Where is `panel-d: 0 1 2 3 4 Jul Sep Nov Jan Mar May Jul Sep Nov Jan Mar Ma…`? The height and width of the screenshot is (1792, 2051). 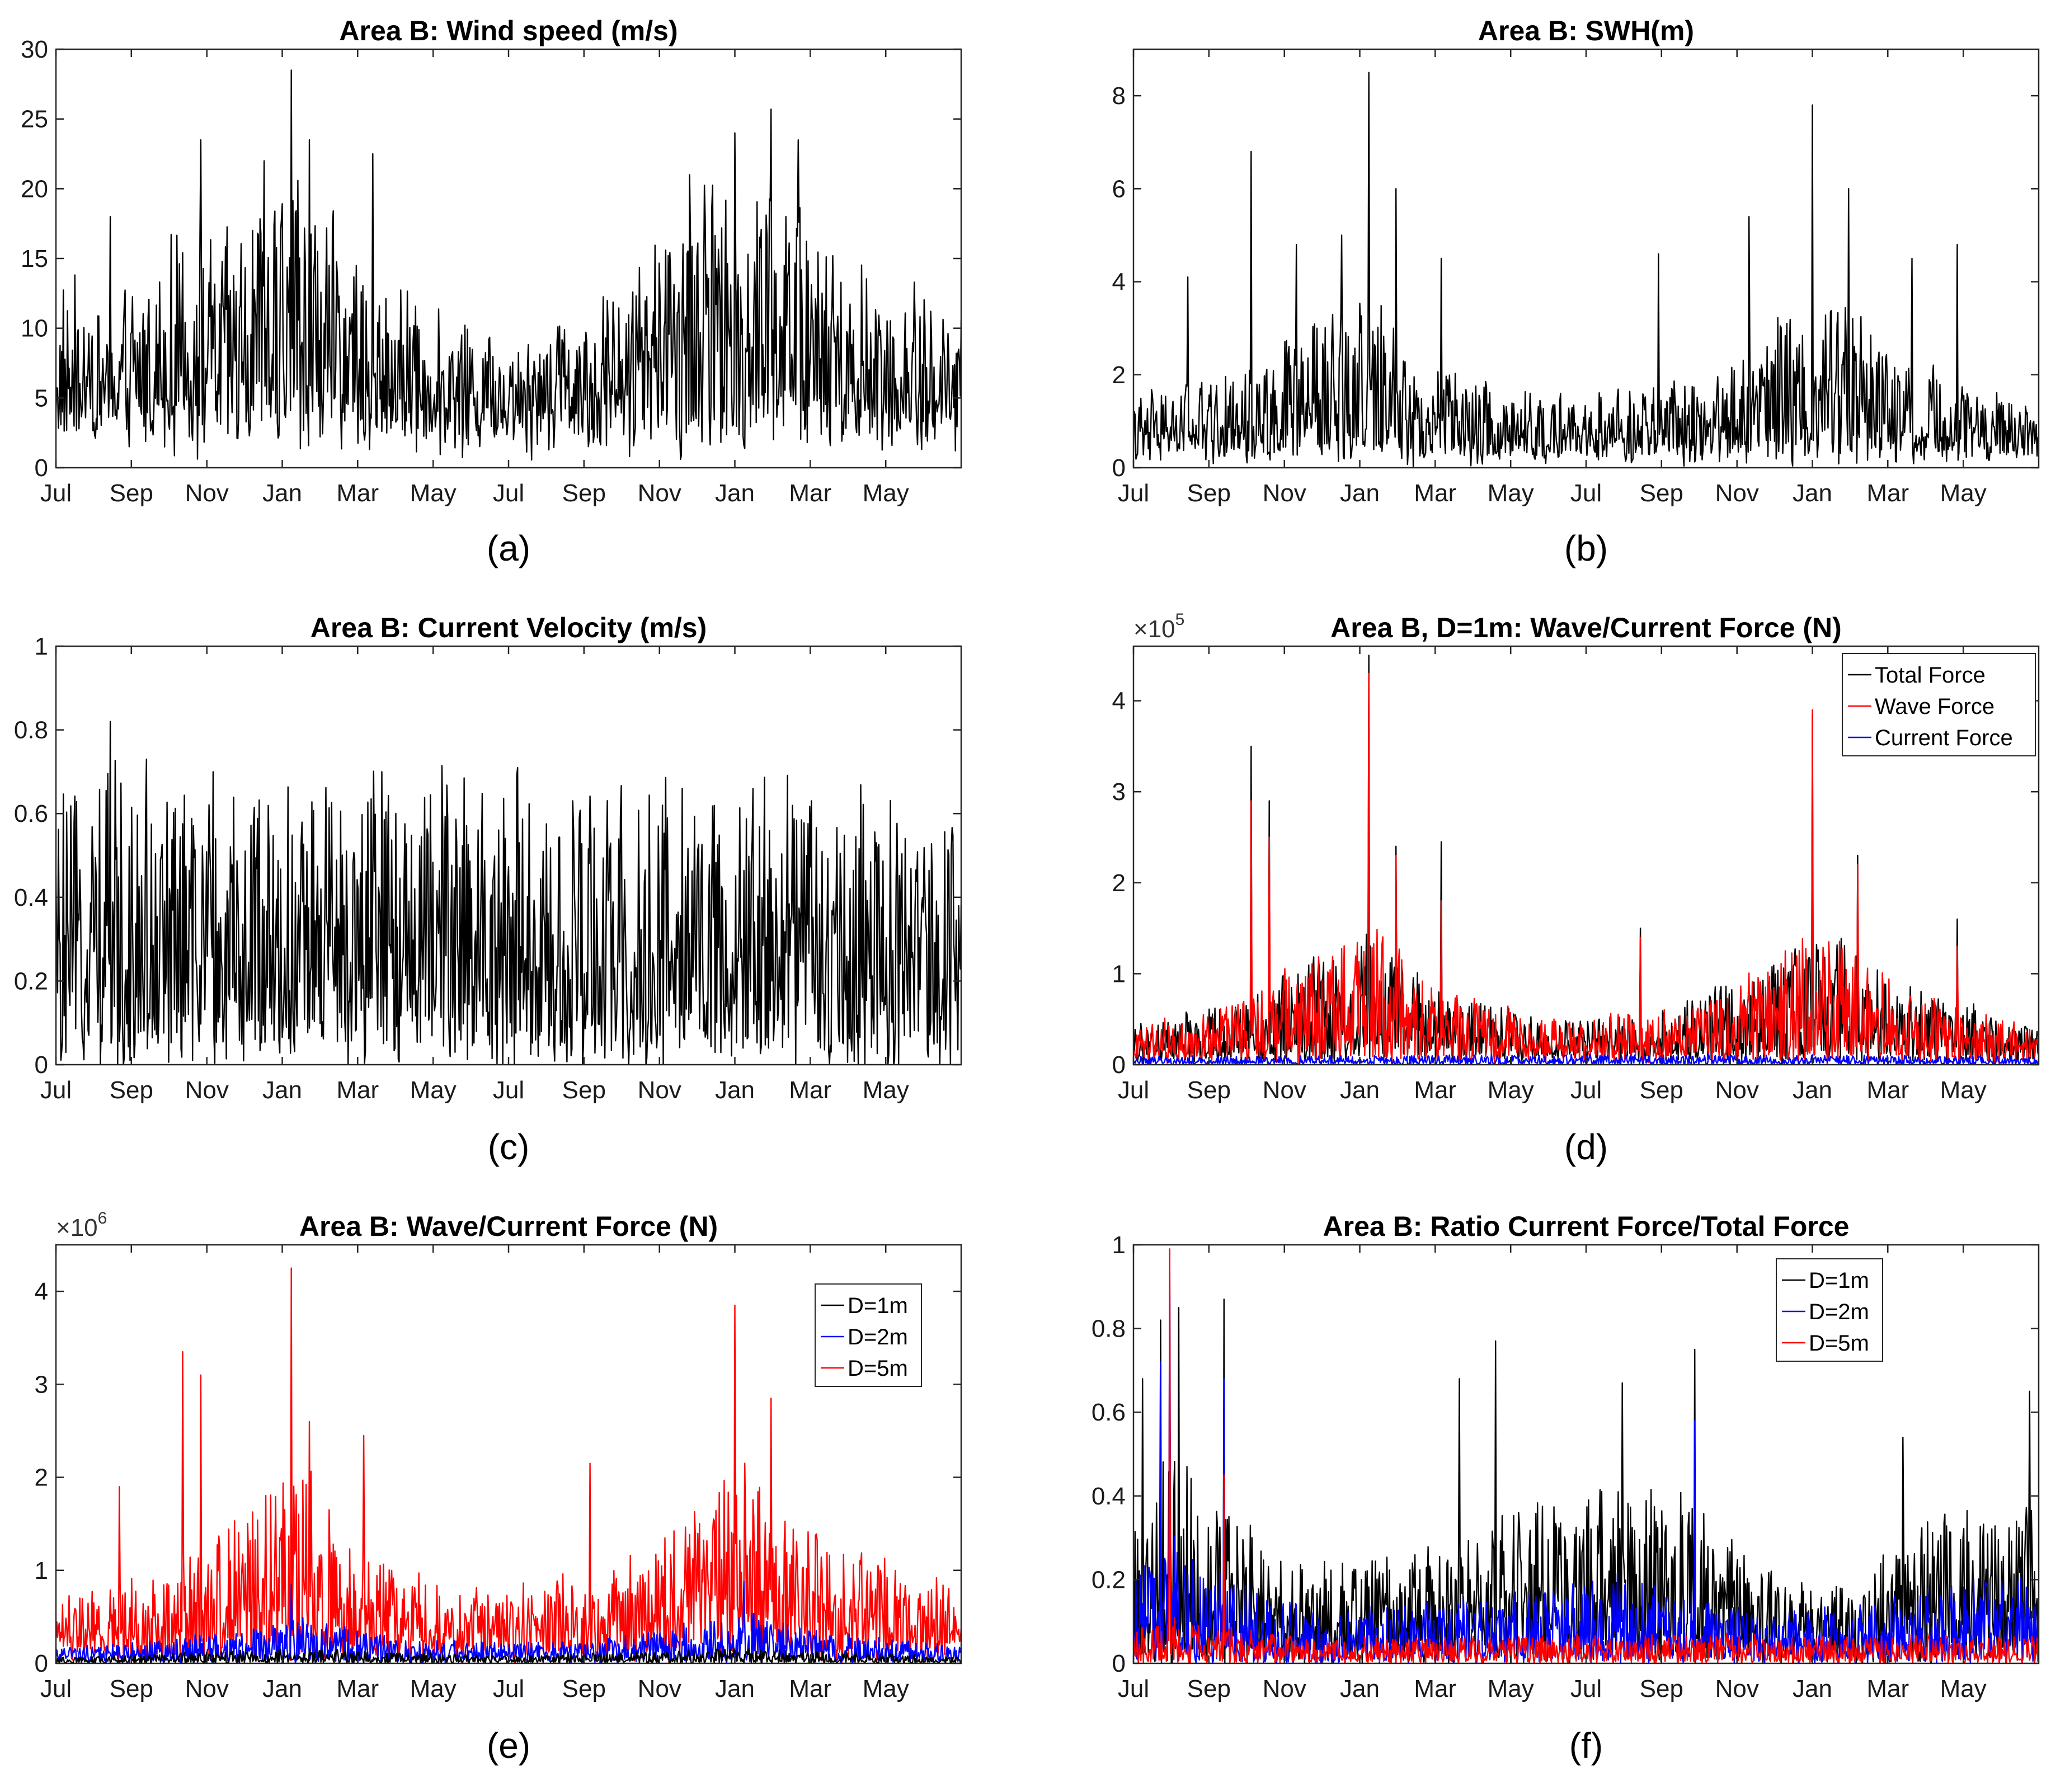 panel-d: 0 1 2 3 4 Jul Sep Nov Jan Mar May Jul Sep Nov Jan Mar Ma… is located at coordinates (1576, 888).